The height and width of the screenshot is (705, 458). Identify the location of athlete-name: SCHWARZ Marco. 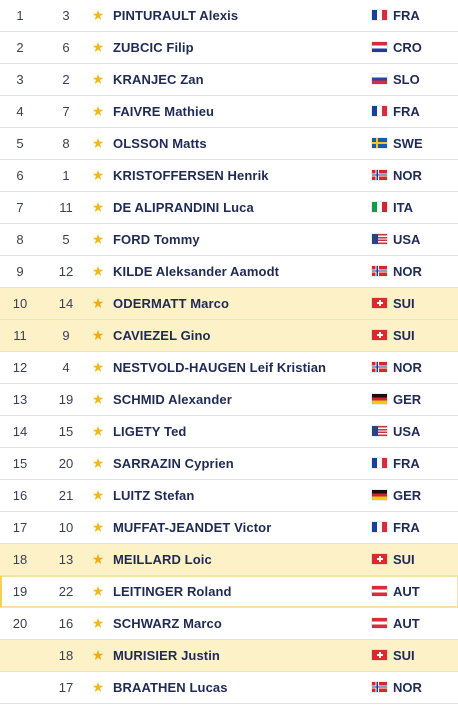
(167, 623).